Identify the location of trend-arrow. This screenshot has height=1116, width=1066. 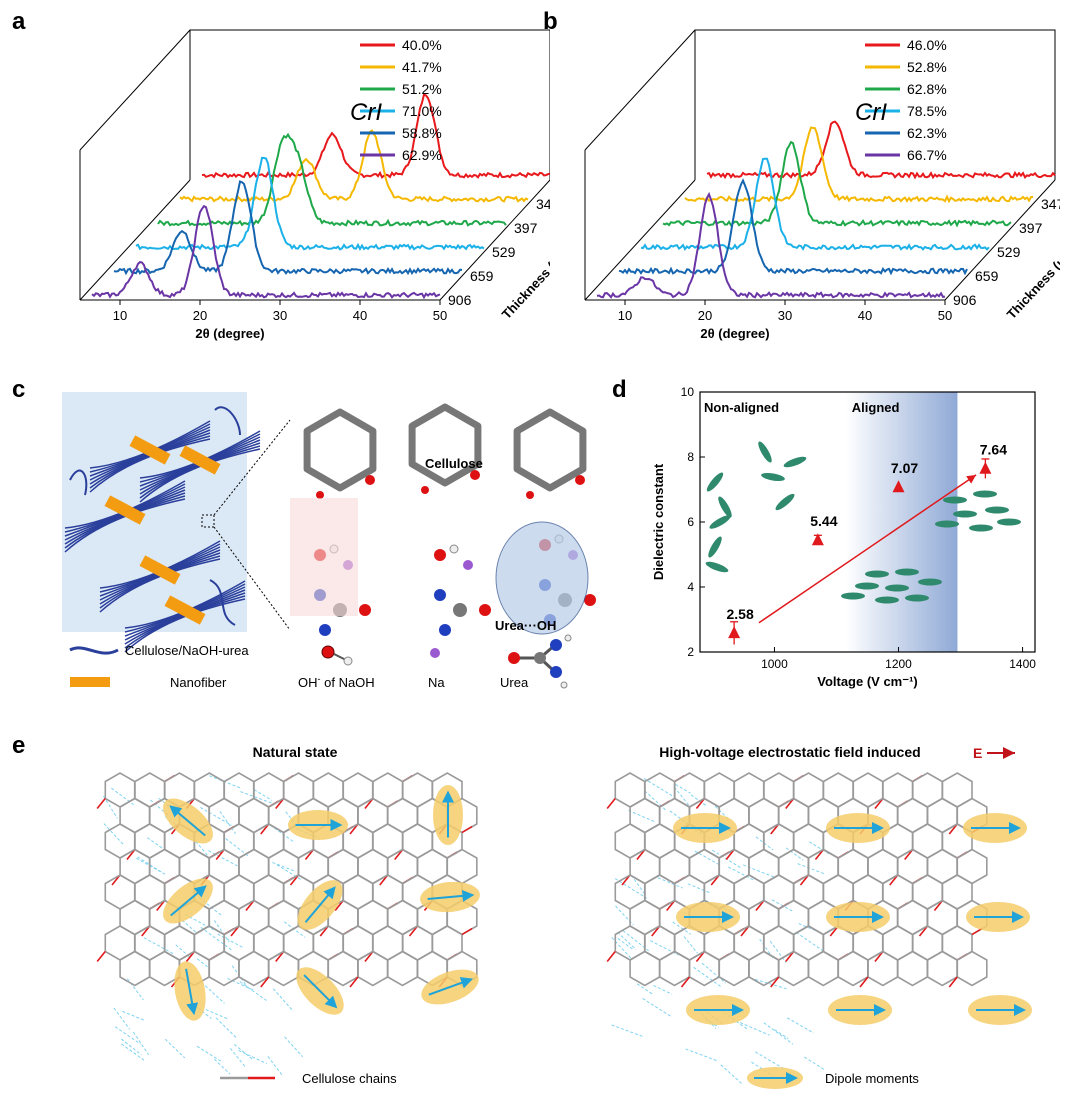
(867, 549).